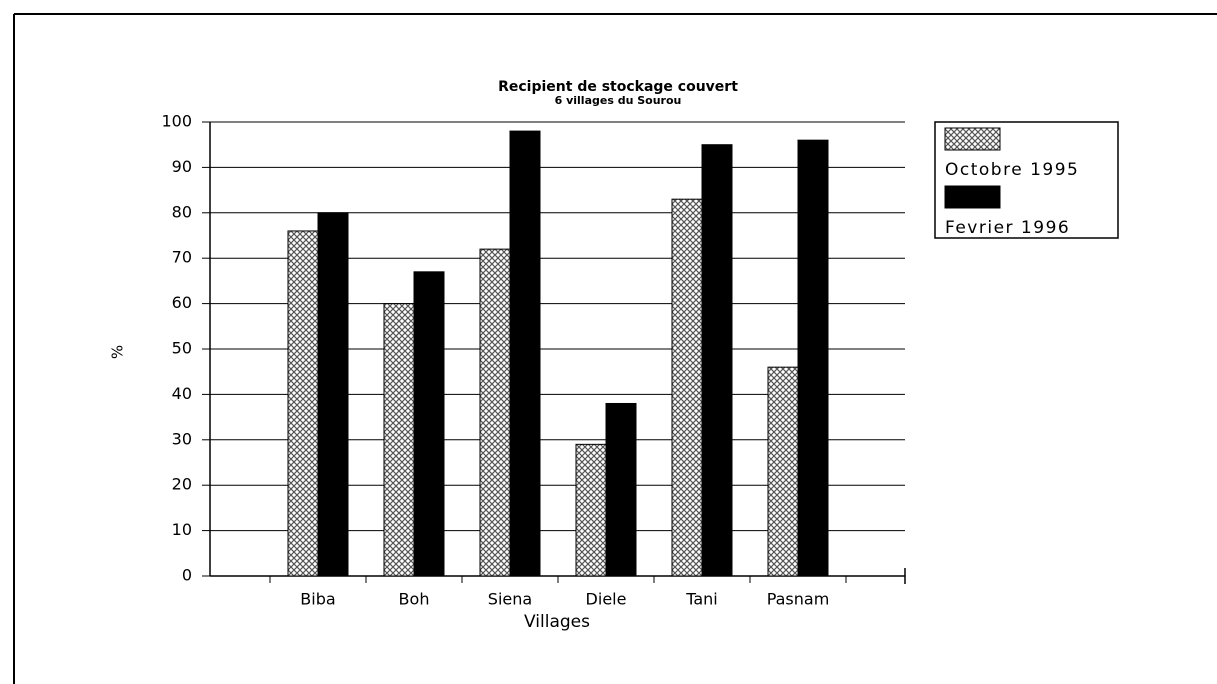  Describe the element at coordinates (317, 599) in the screenshot. I see `x-tick-label: Biba` at that location.